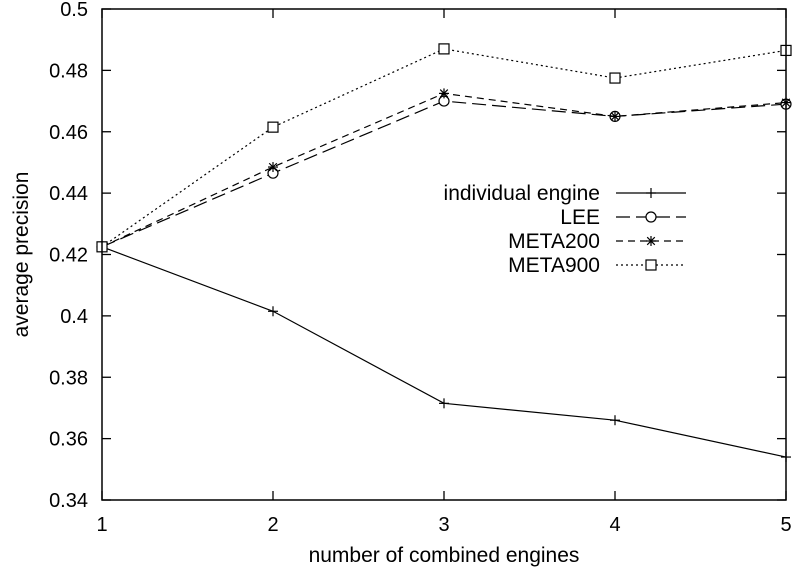 The image size is (794, 573). What do you see at coordinates (68, 194) in the screenshot?
I see `y-tick-label: 0.44` at bounding box center [68, 194].